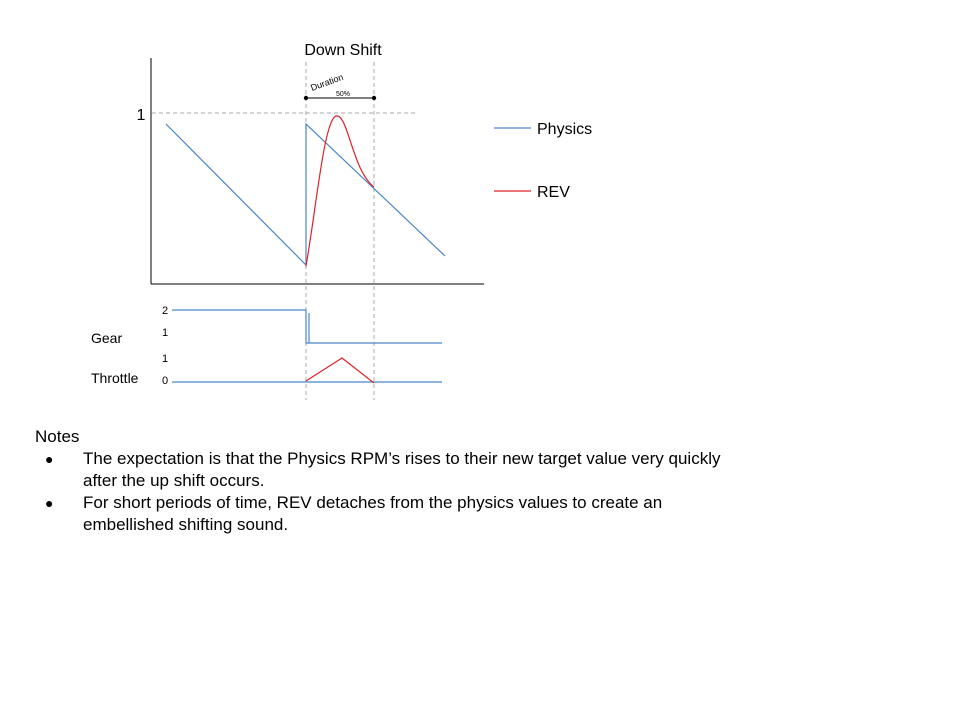  I want to click on gear-signal, so click(307, 326).